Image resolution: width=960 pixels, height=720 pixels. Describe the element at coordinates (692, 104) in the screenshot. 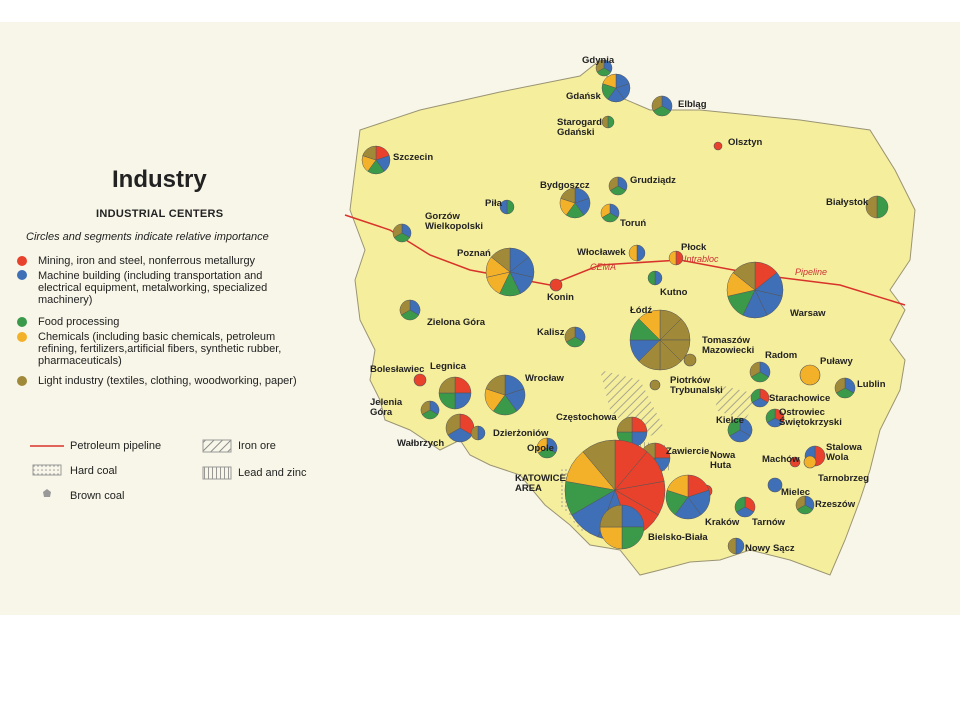

I see `city-label: Elbląg` at that location.